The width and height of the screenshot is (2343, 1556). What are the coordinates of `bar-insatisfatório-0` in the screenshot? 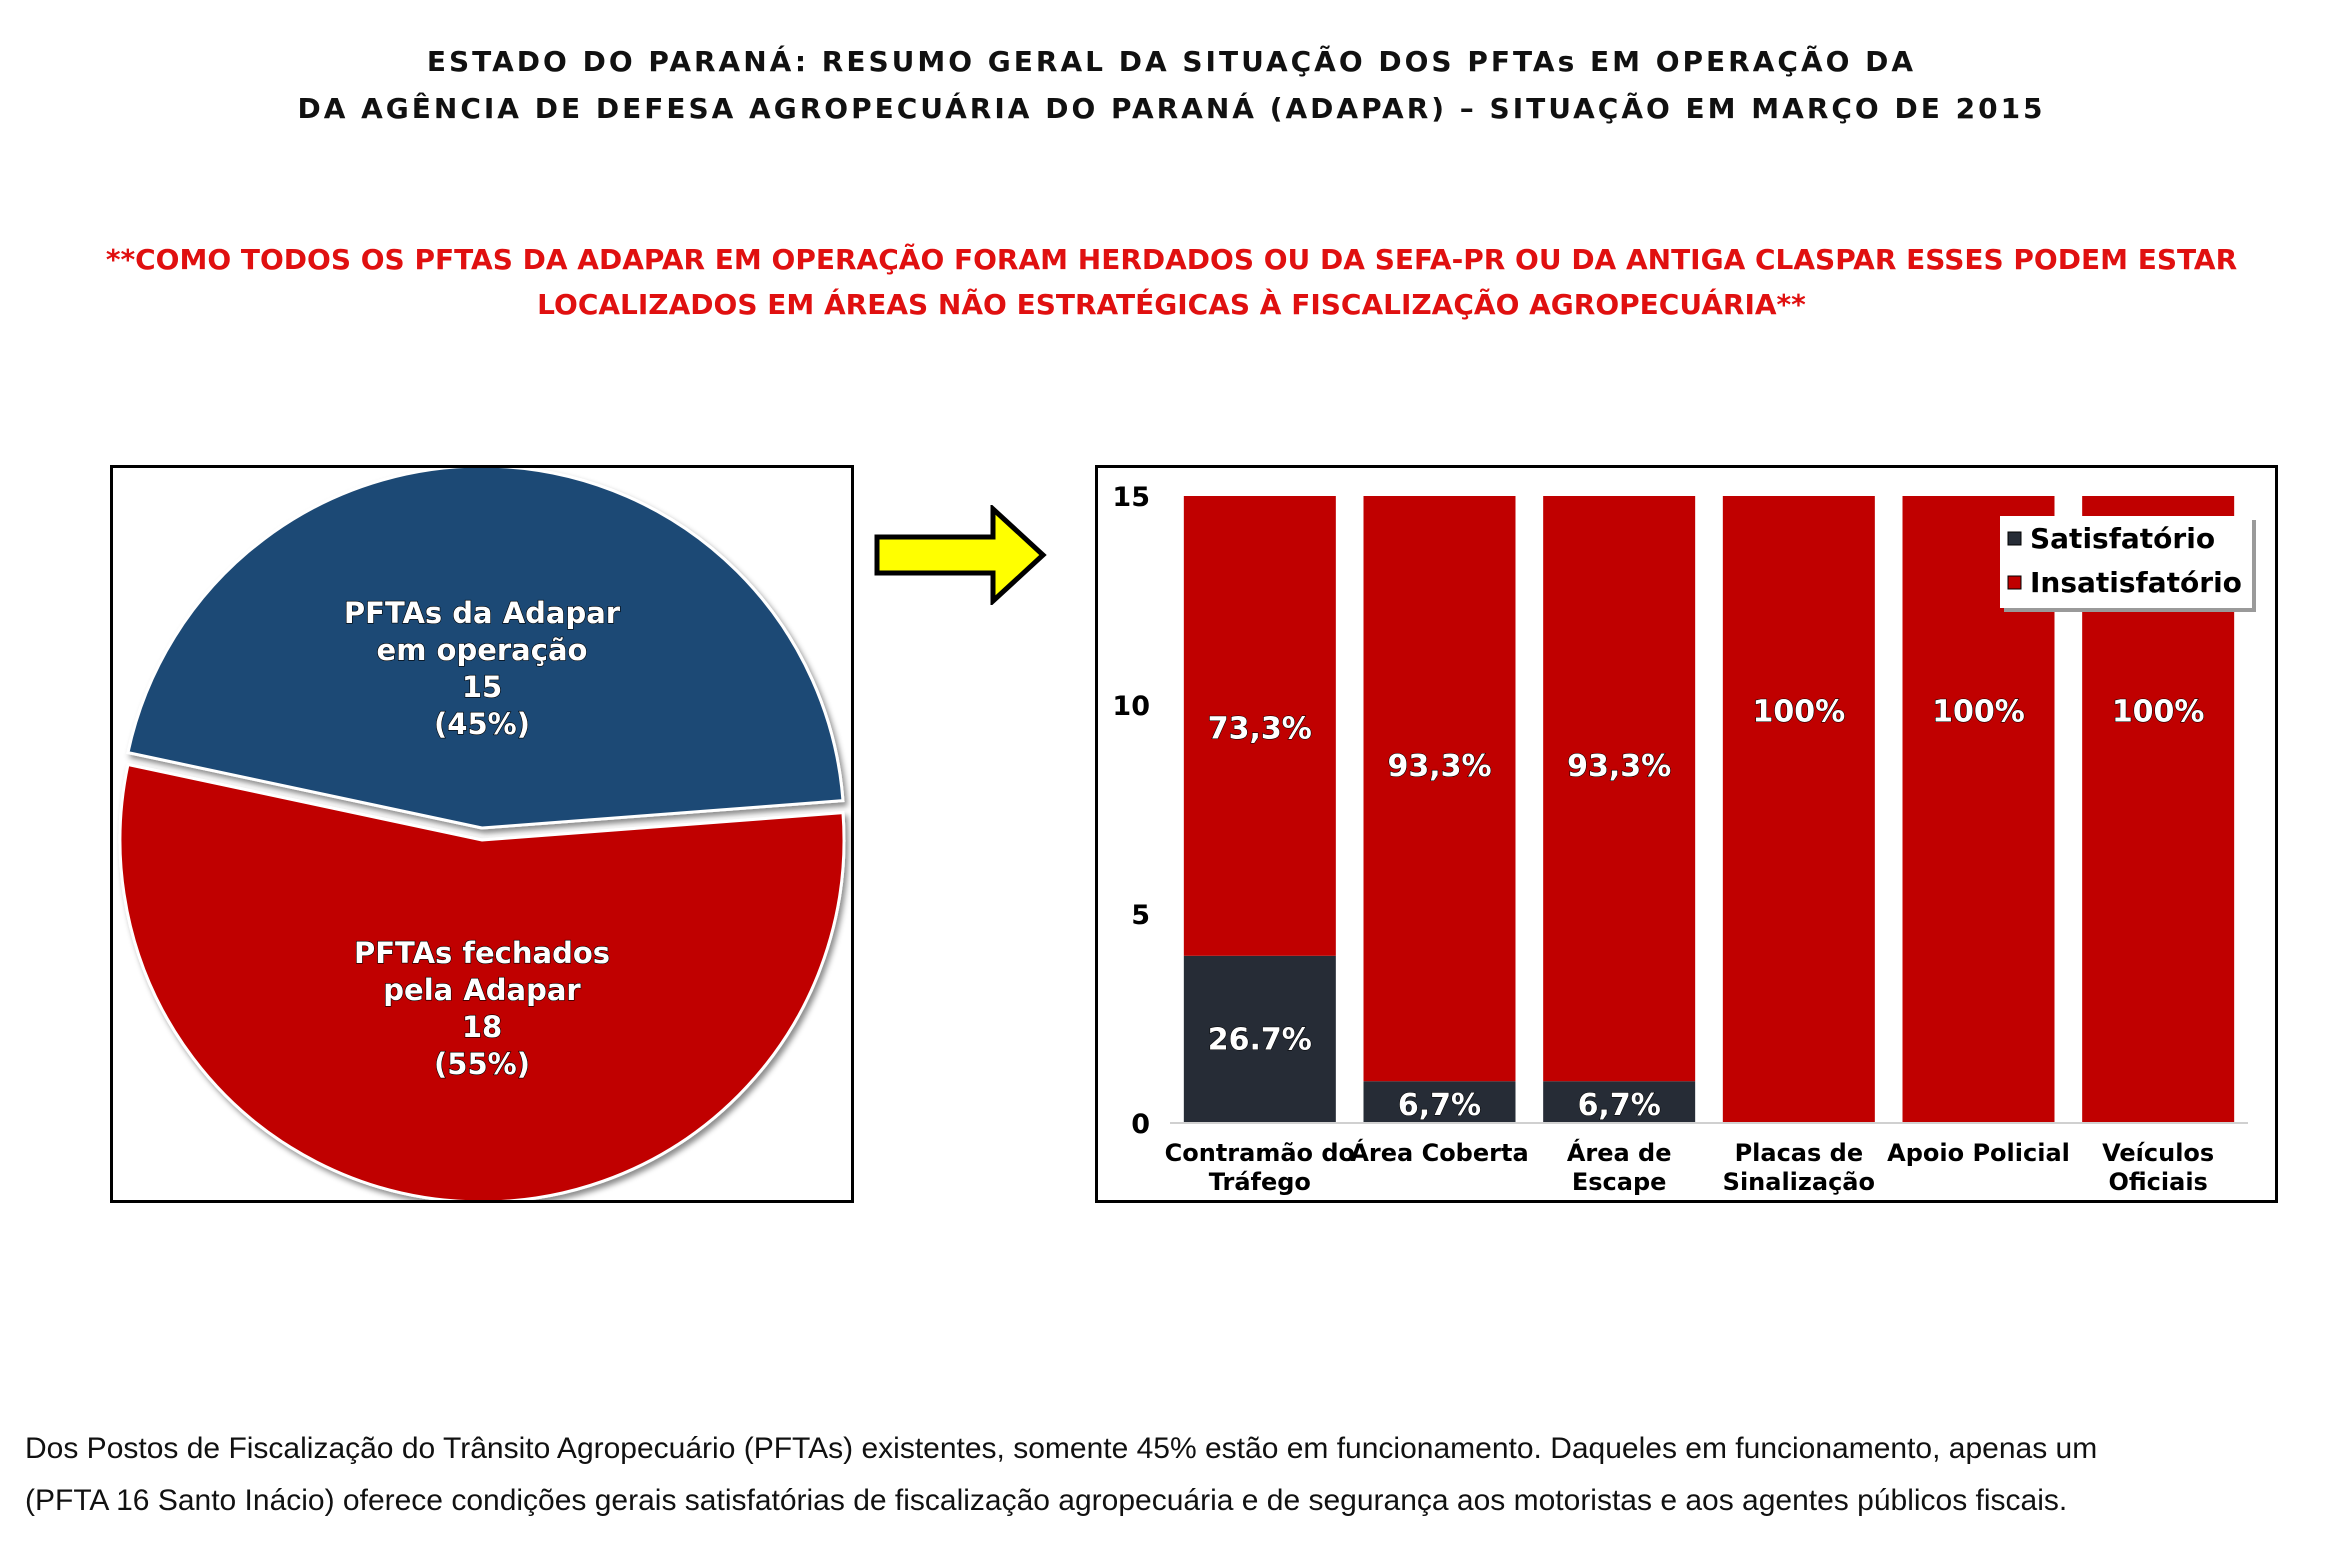 It's located at (1259, 726).